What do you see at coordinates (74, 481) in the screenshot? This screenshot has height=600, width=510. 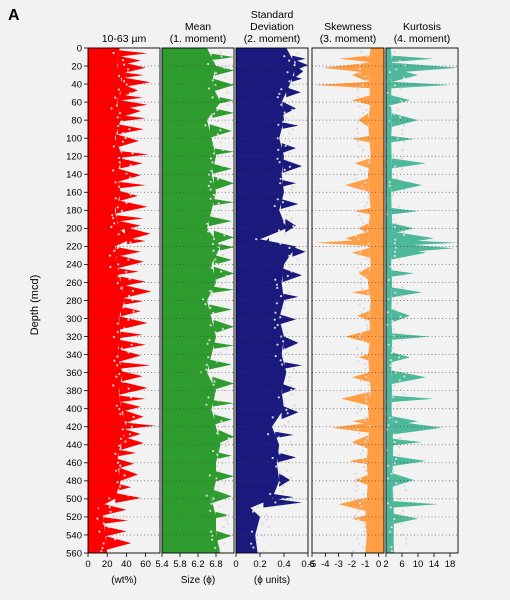 I see `ytick-label-24: 480` at bounding box center [74, 481].